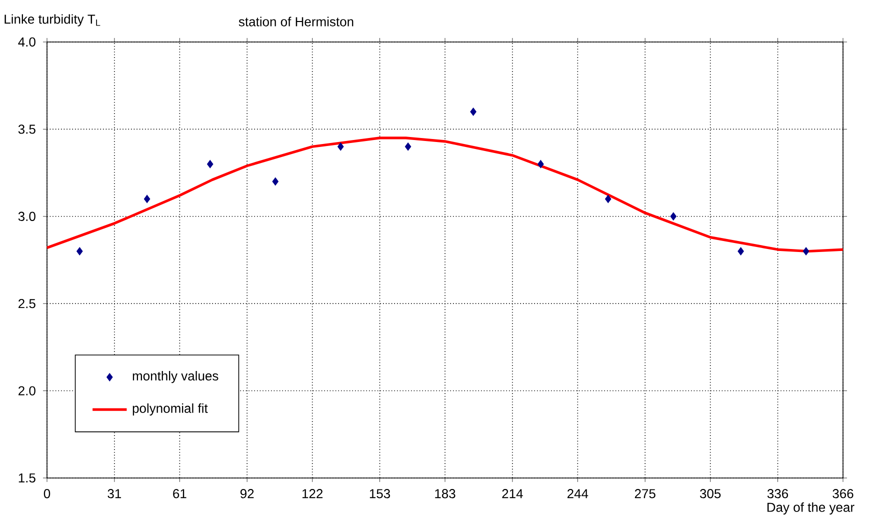 The image size is (876, 528). Describe the element at coordinates (27, 391) in the screenshot. I see `y-tick-label: 2.0` at that location.